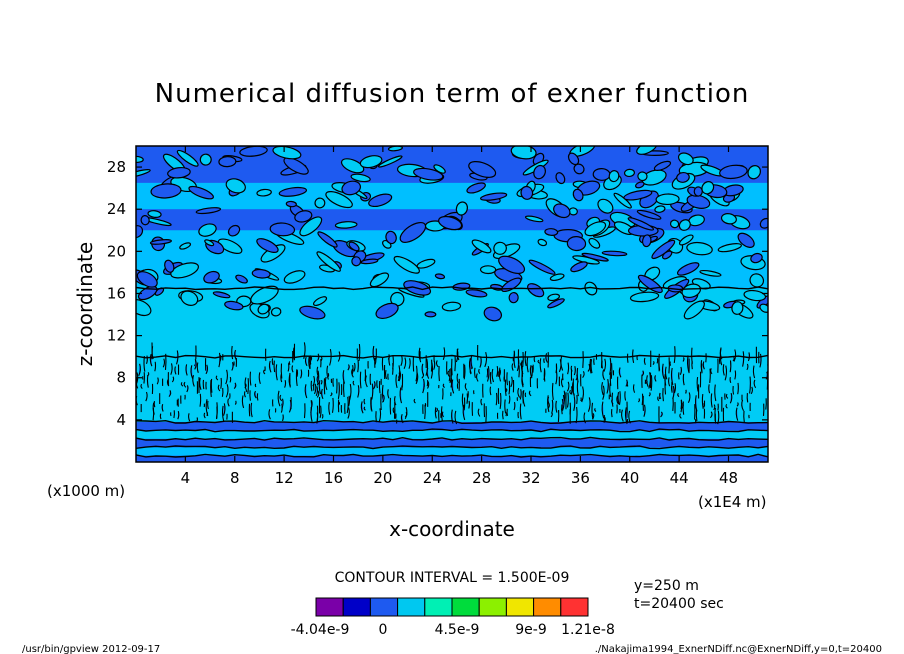 The width and height of the screenshot is (904, 654). Describe the element at coordinates (580, 478) in the screenshot. I see `x-tick-label: 36` at that location.